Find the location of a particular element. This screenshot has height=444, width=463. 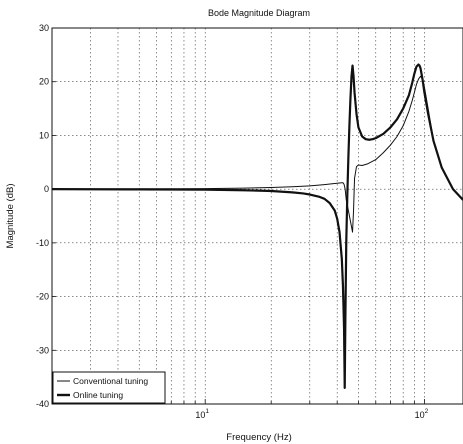

y-tick-label: -20 is located at coordinates (42, 297).